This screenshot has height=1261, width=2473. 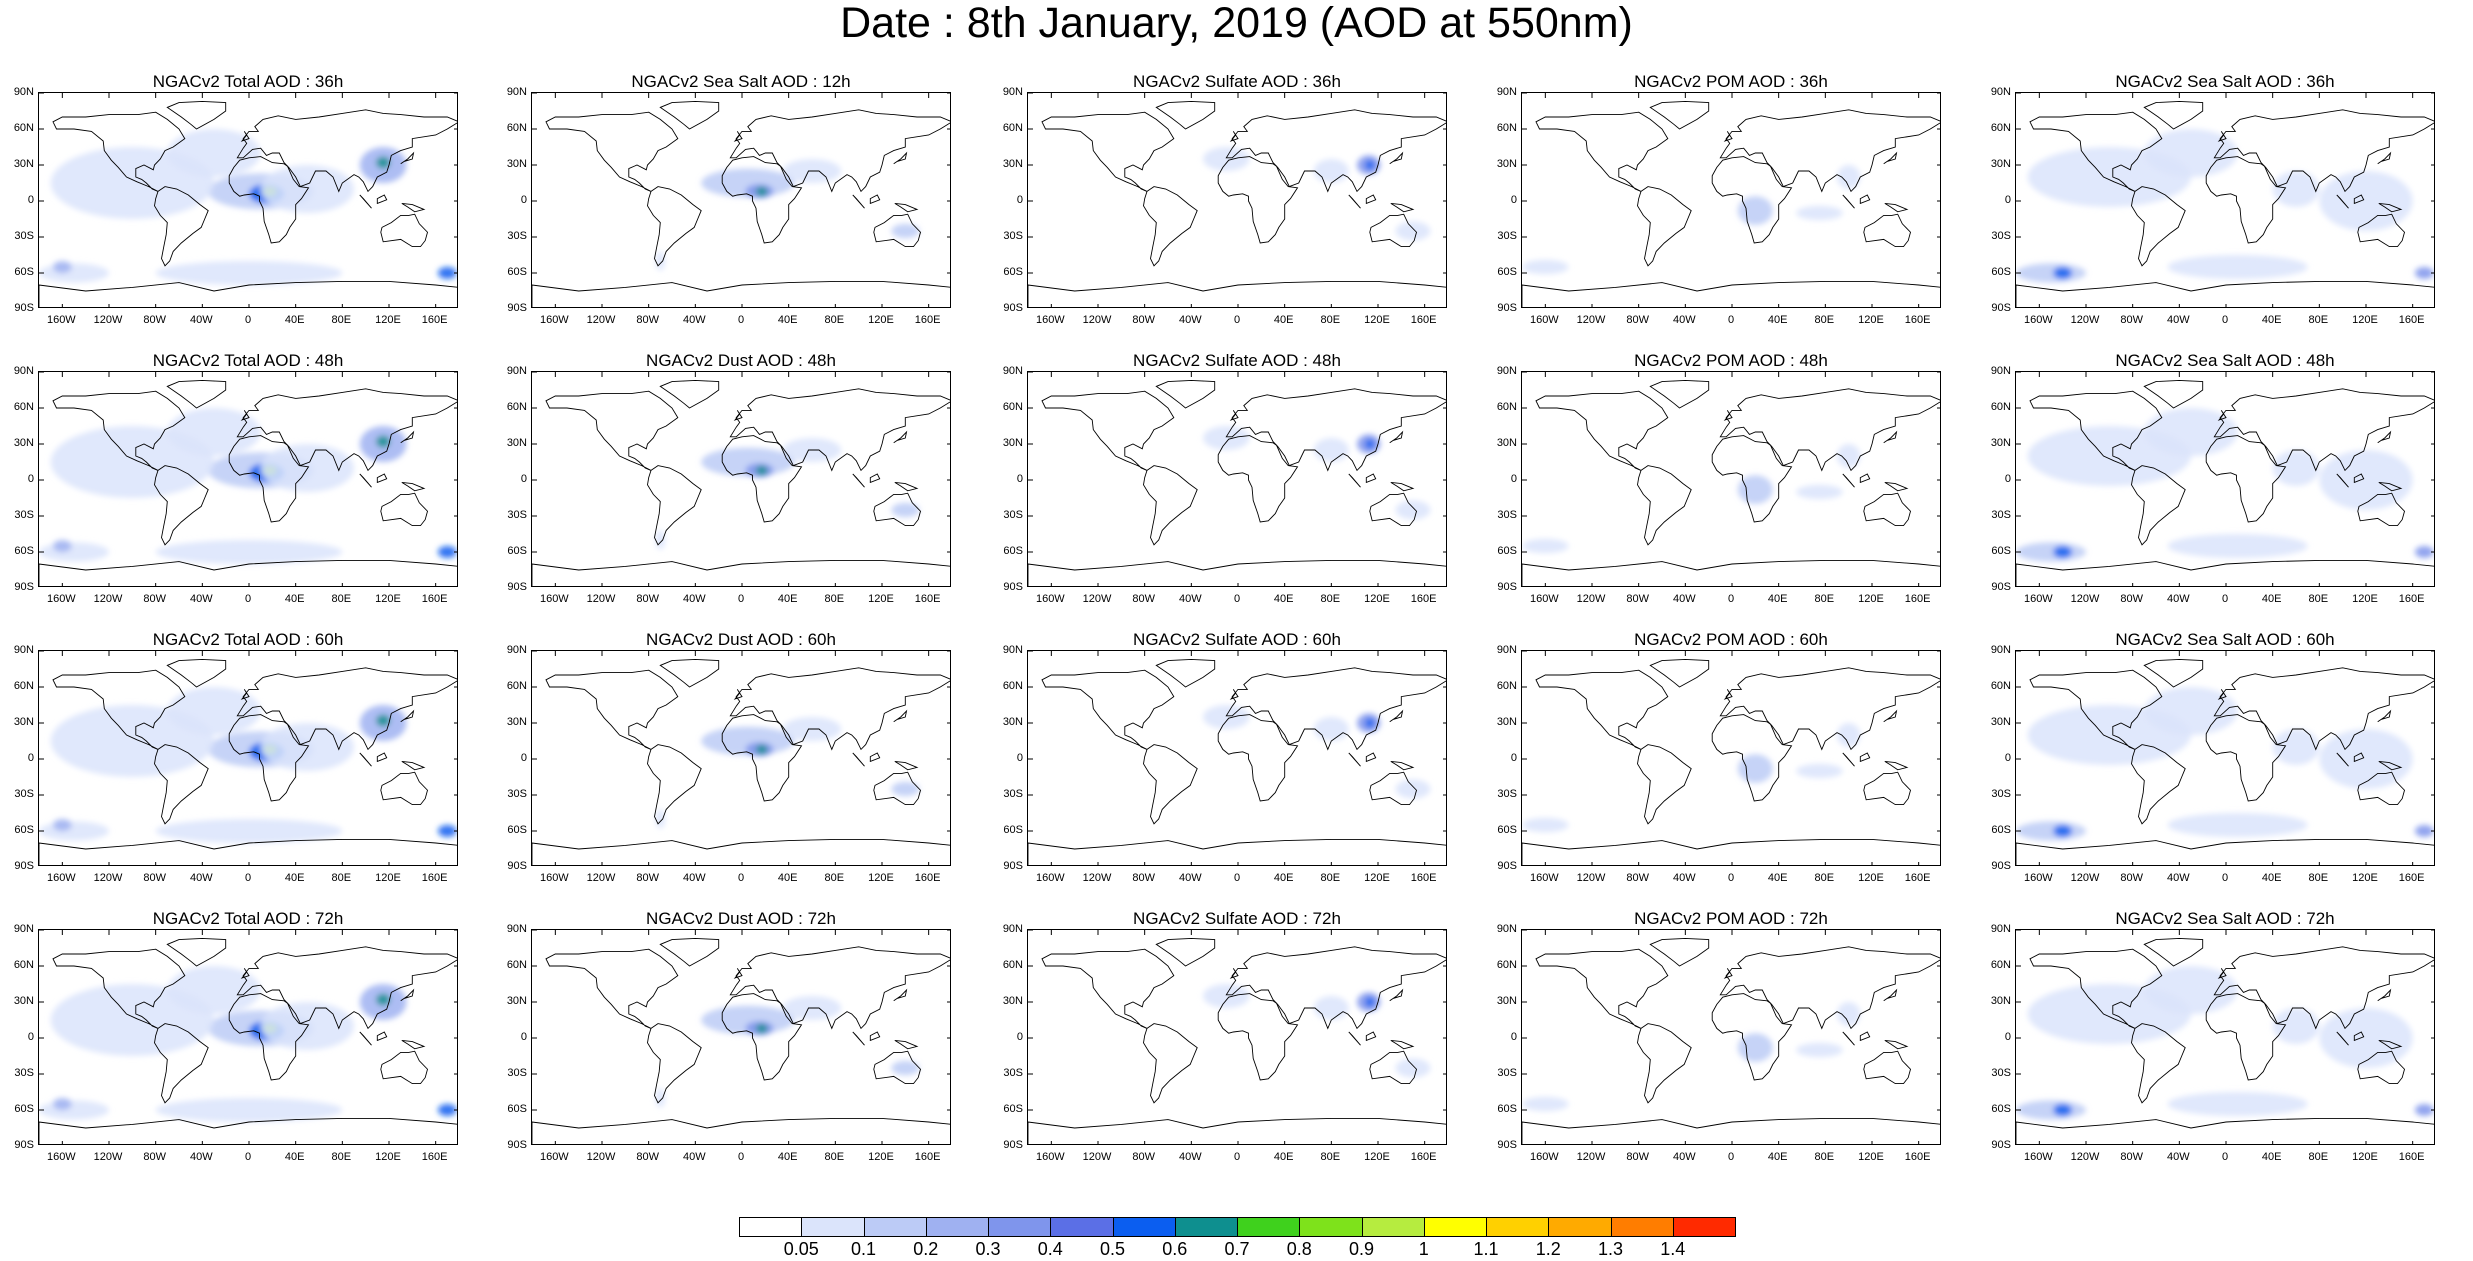 What do you see at coordinates (2000, 686) in the screenshot?
I see `lat-label: 60N` at bounding box center [2000, 686].